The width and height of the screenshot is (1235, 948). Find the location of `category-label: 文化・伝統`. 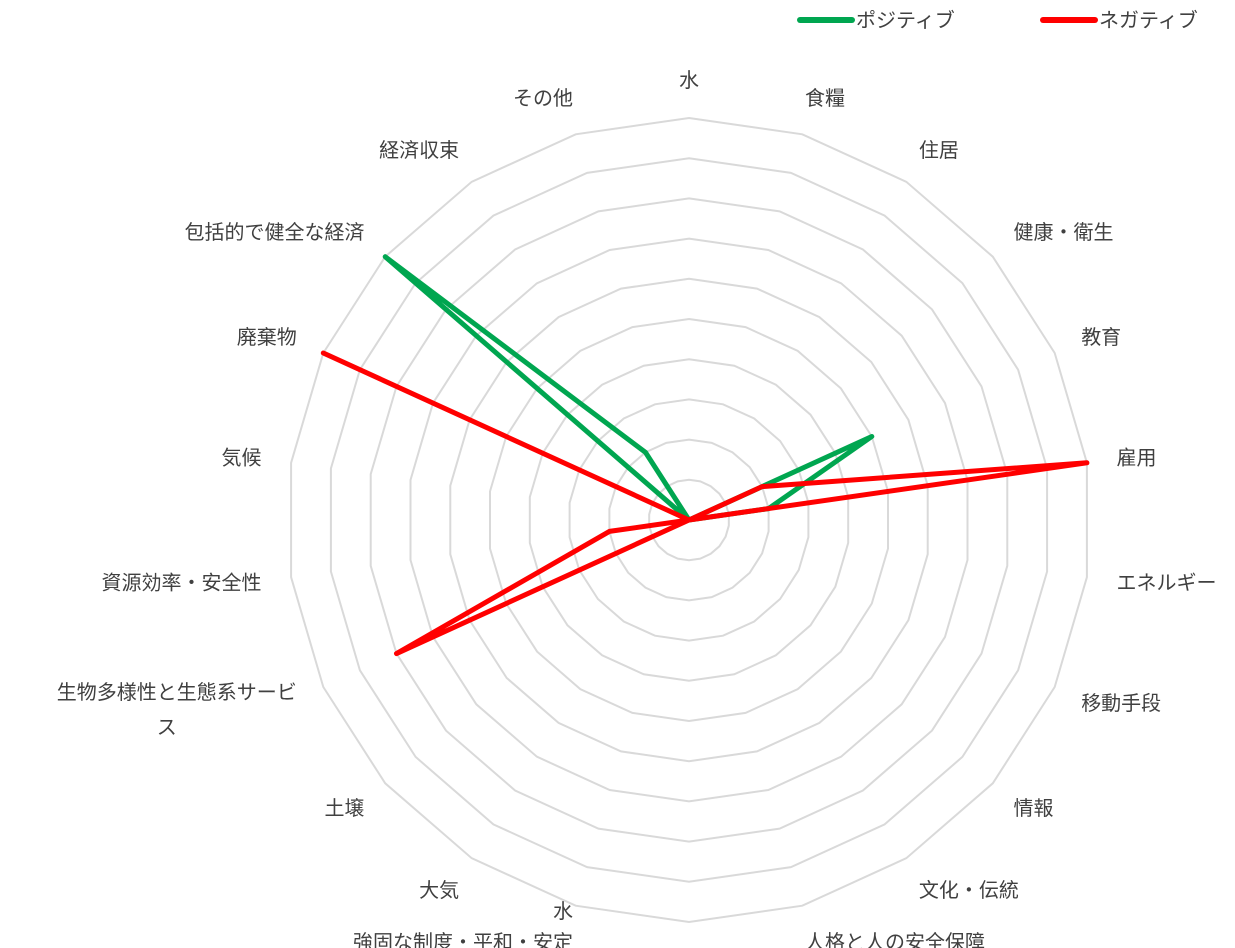

category-label: 文化・伝統 is located at coordinates (969, 890).